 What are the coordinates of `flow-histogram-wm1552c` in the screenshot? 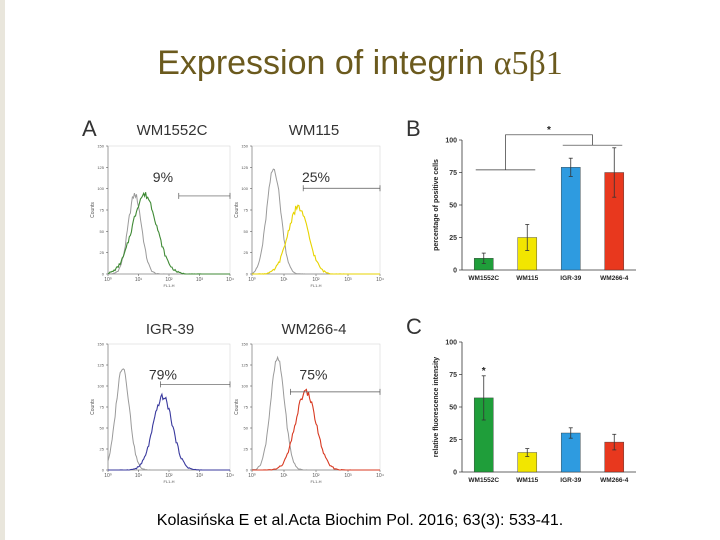 It's located at (168, 210).